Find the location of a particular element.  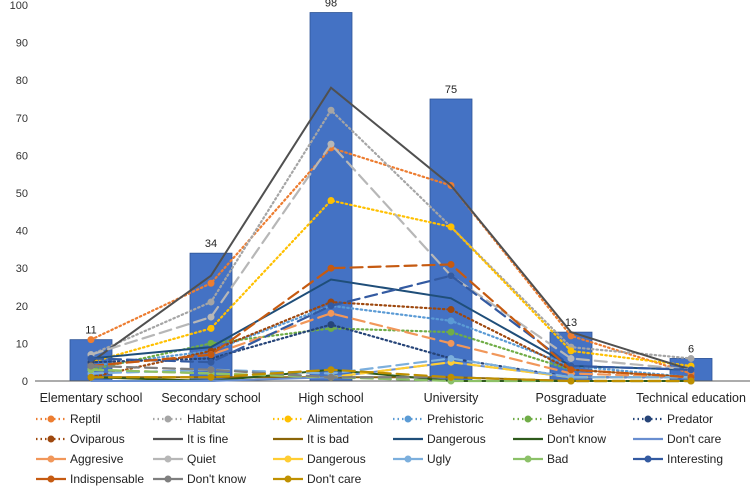

legend-item: Interesting is located at coordinates (677, 459).